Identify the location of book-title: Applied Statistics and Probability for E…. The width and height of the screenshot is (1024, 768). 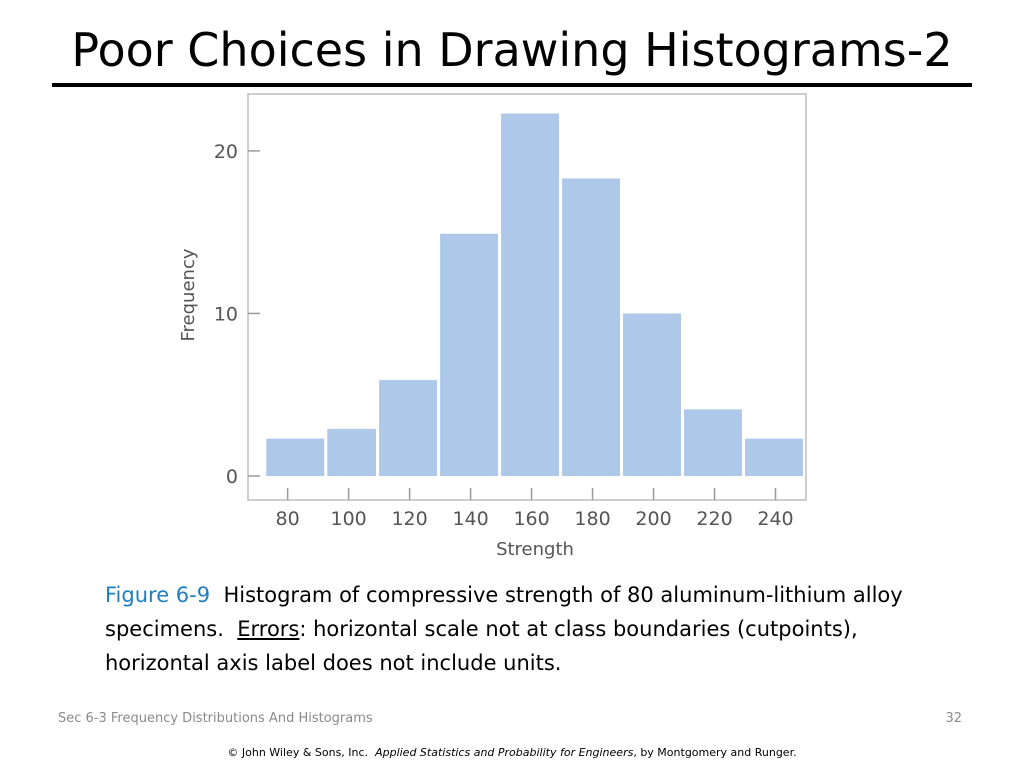
(504, 752).